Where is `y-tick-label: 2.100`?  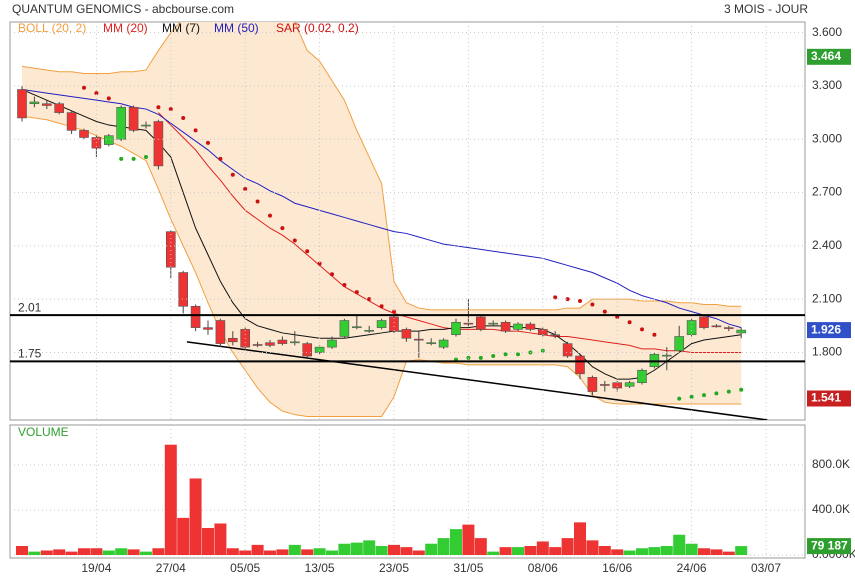 y-tick-label: 2.100 is located at coordinates (827, 298).